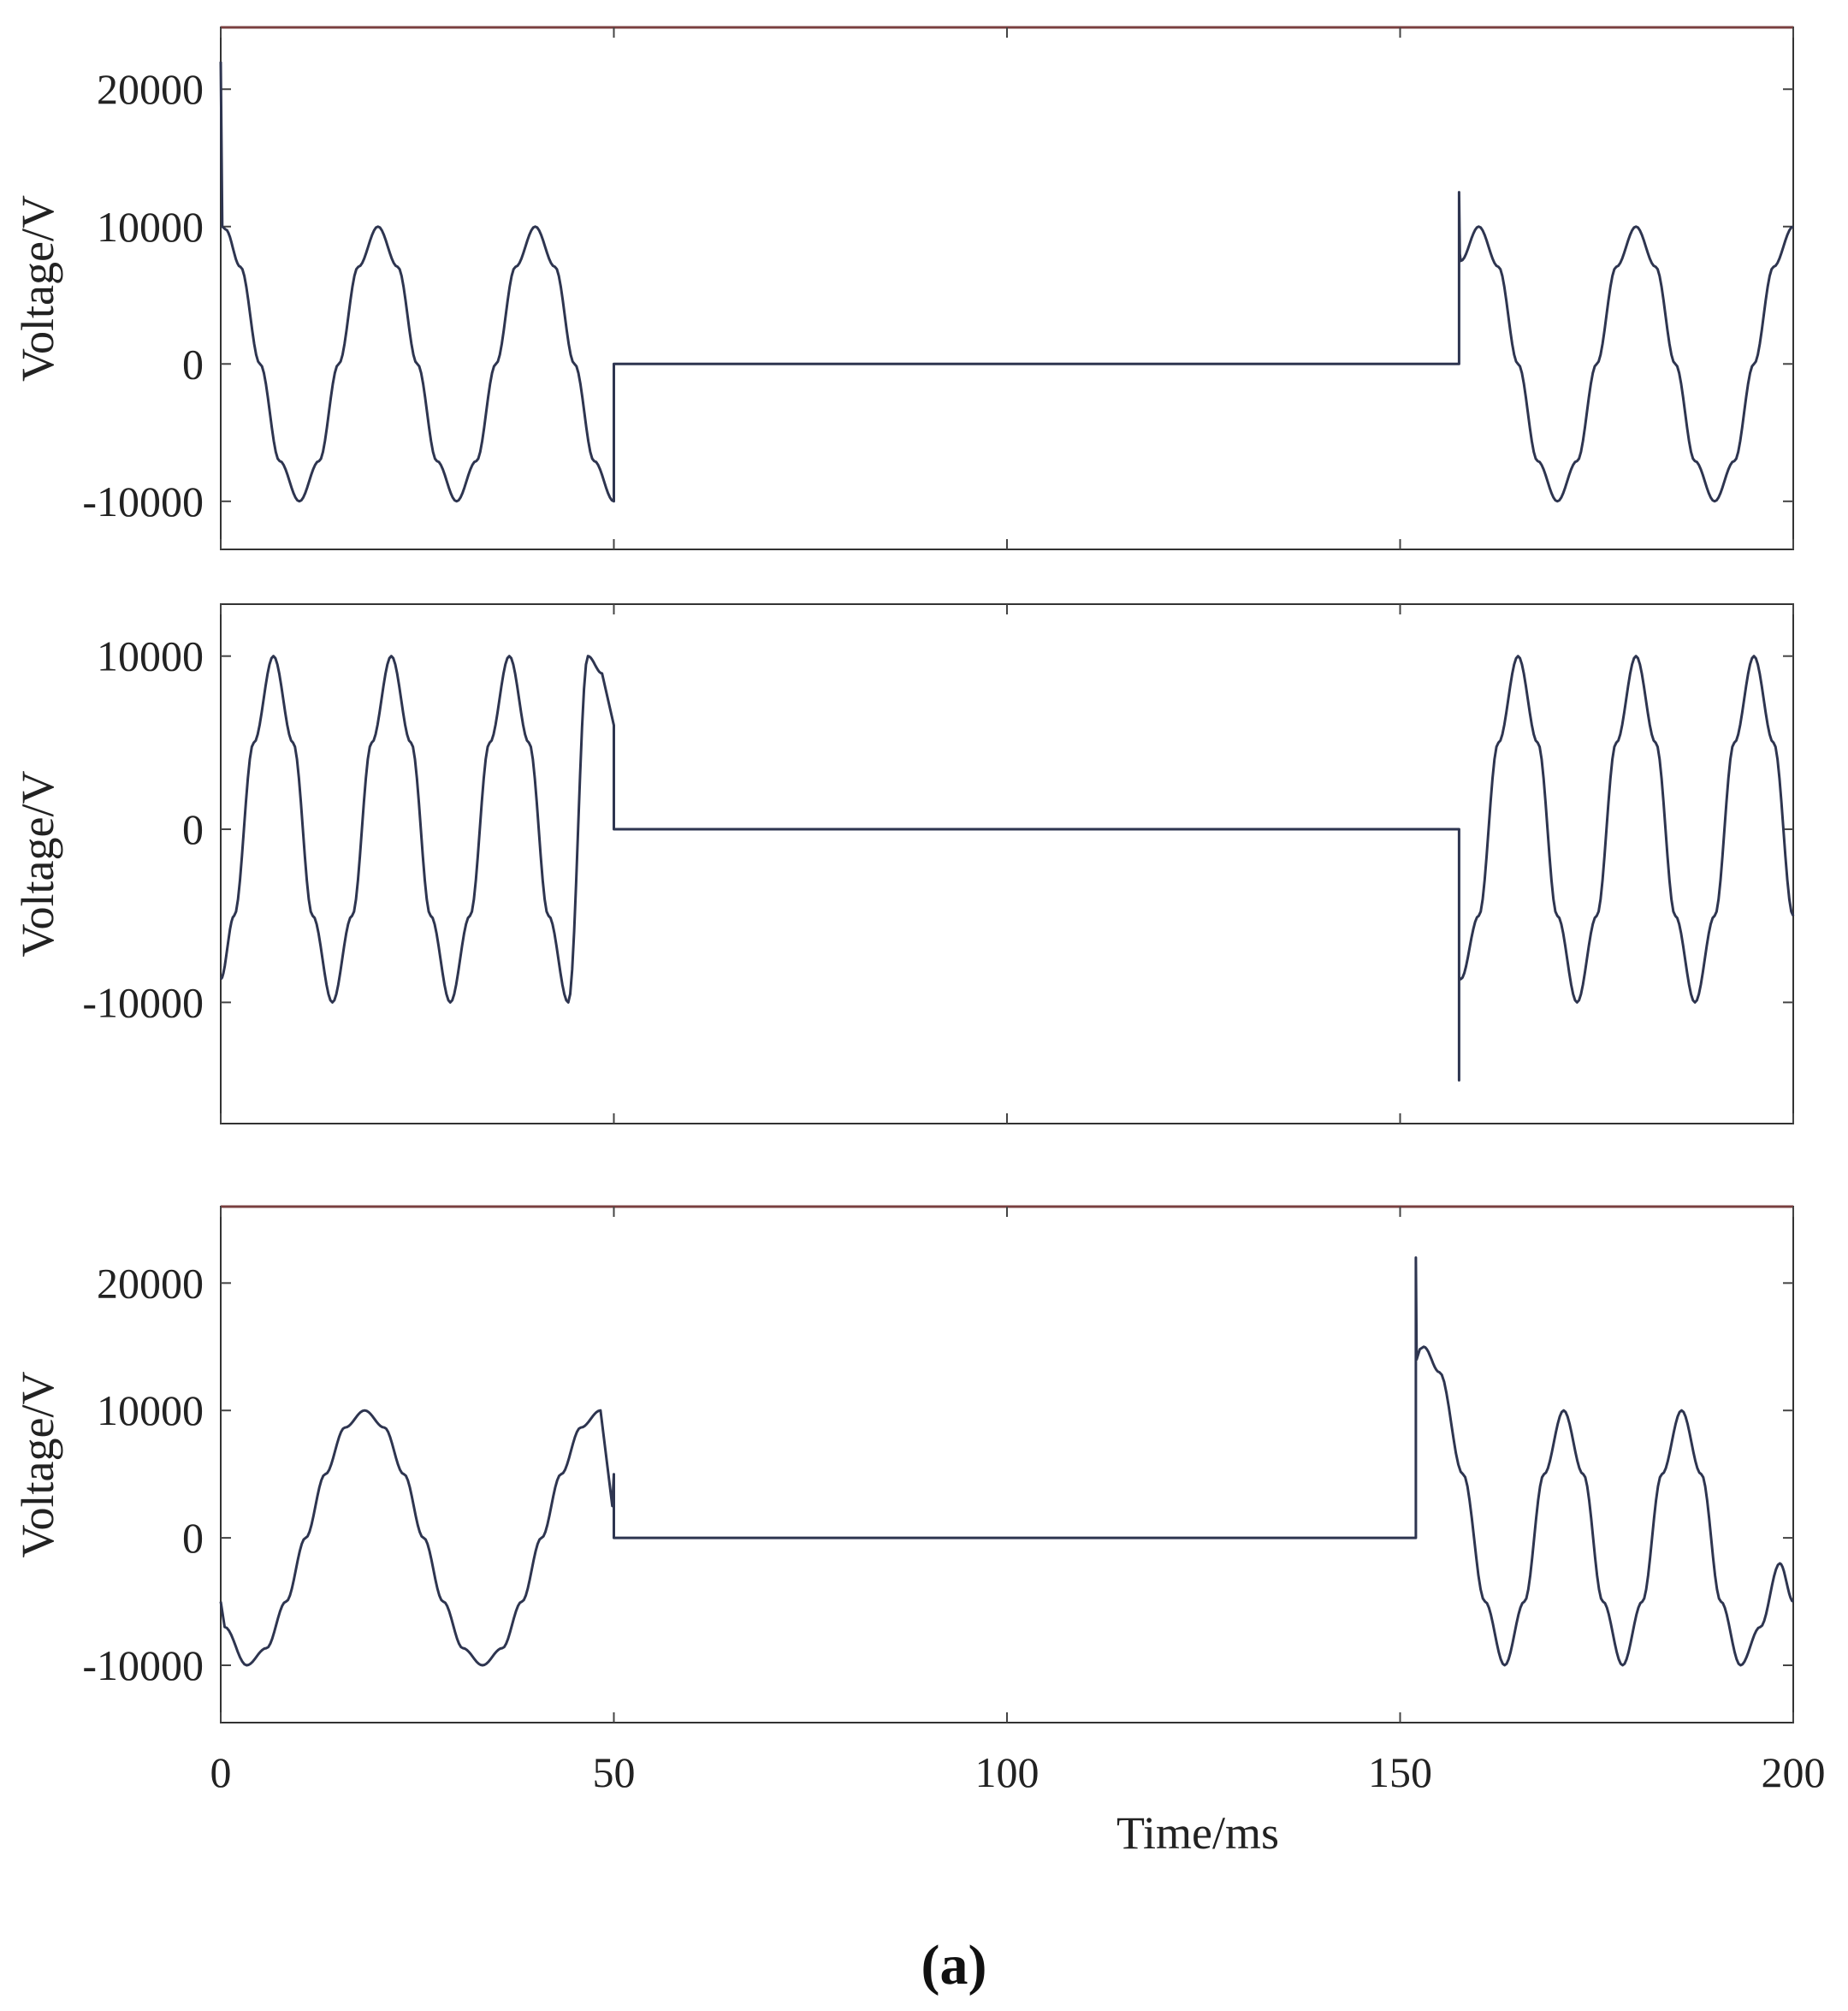  What do you see at coordinates (954, 1965) in the screenshot?
I see `figure-caption: (a)` at bounding box center [954, 1965].